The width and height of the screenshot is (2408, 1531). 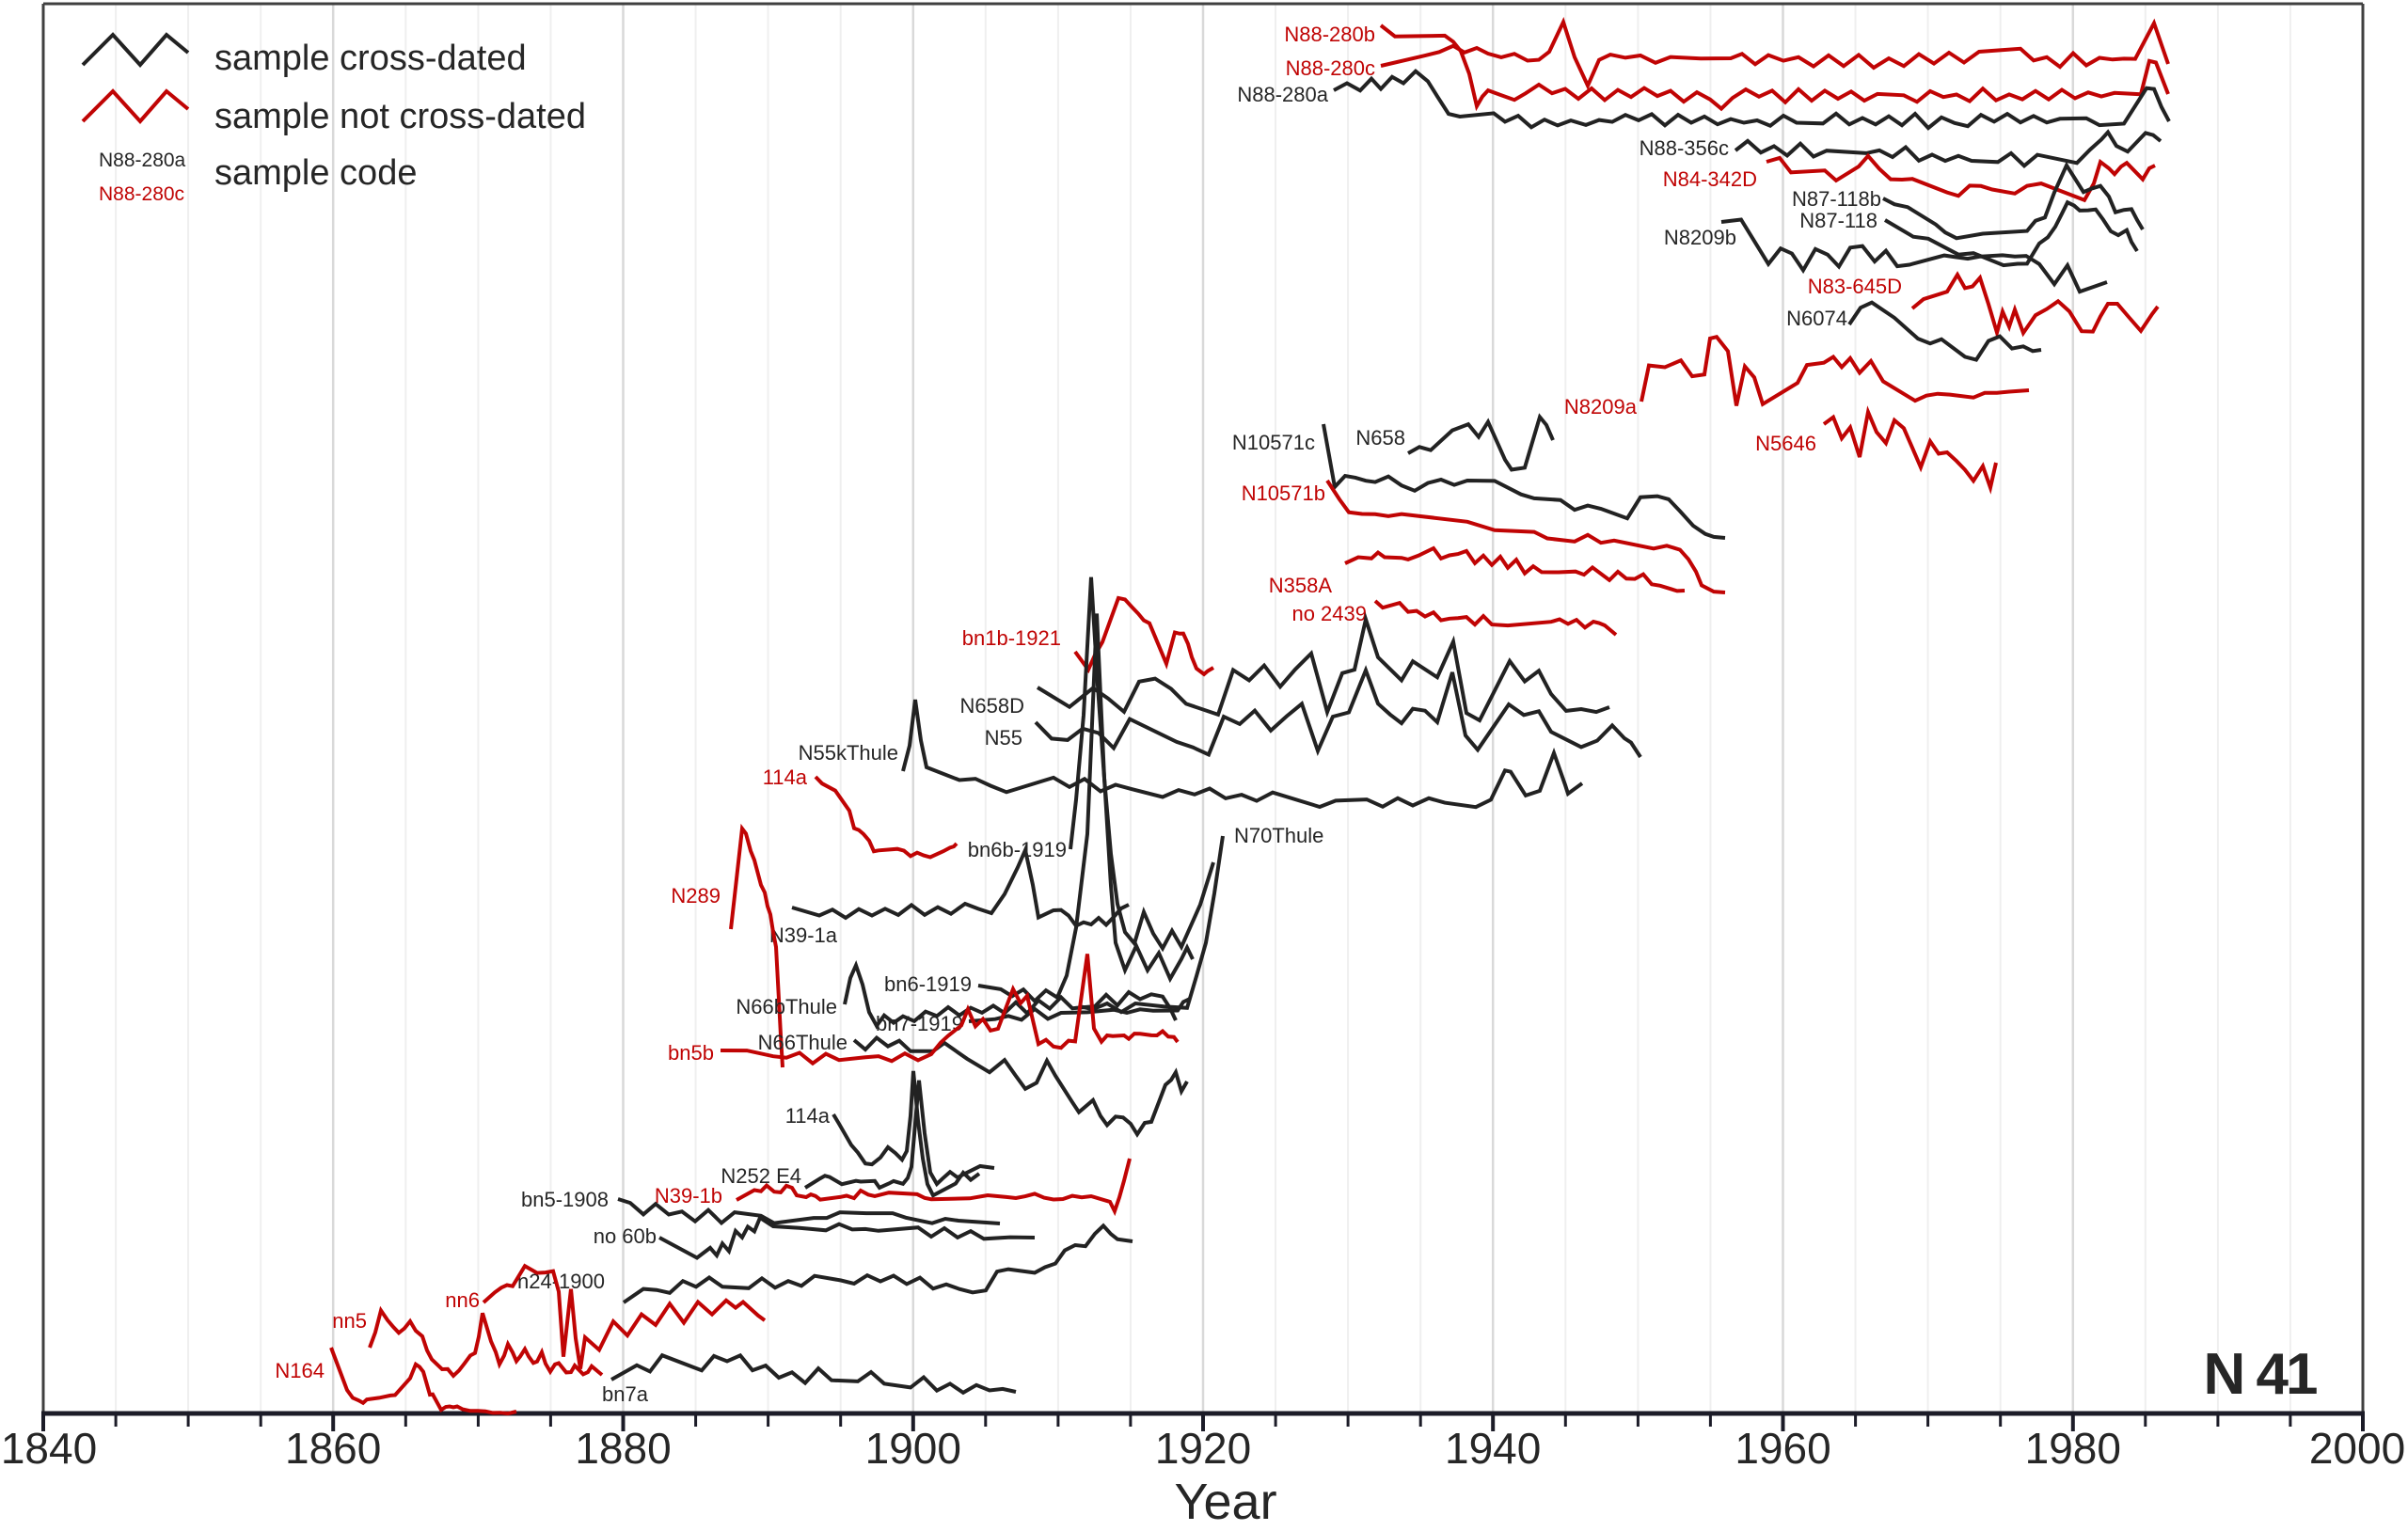 What do you see at coordinates (849, 753) in the screenshot?
I see `svg-text: N55kThule` at bounding box center [849, 753].